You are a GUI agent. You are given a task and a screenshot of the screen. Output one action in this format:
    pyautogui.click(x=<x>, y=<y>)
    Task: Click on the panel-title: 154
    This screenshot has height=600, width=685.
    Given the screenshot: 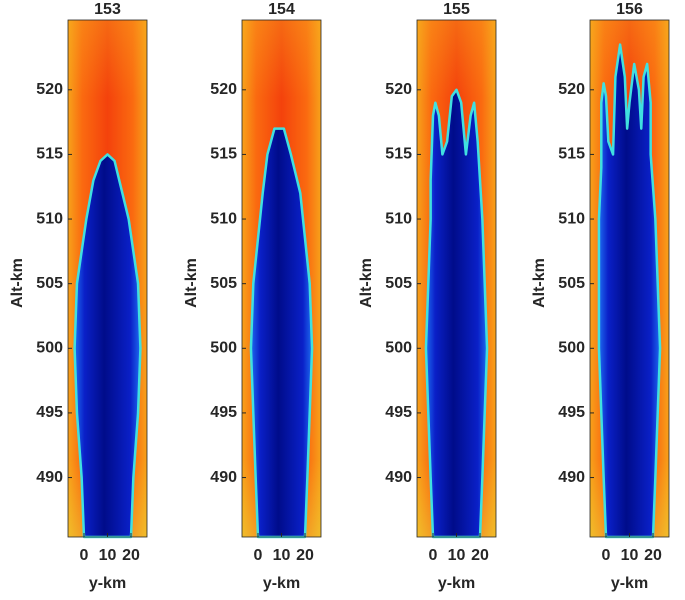 What is the action you would take?
    pyautogui.click(x=281, y=9)
    